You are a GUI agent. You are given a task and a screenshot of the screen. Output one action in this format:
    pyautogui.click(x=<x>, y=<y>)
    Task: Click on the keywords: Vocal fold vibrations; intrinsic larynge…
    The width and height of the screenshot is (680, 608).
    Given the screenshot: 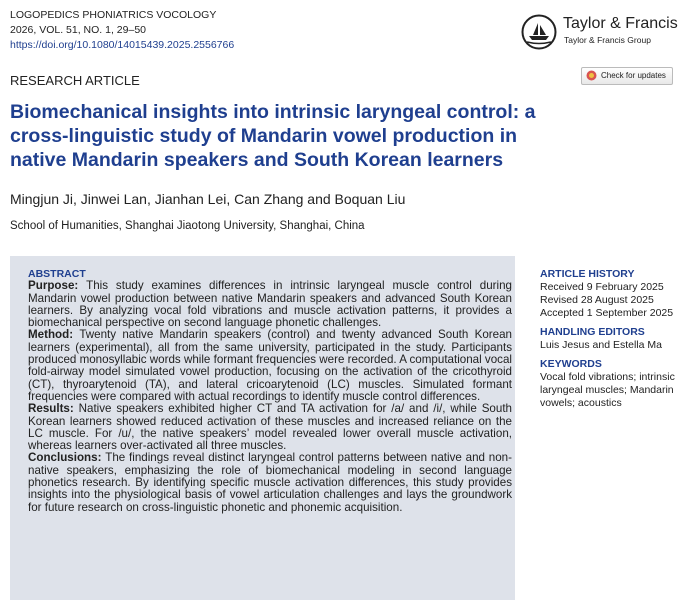 What is the action you would take?
    pyautogui.click(x=607, y=390)
    